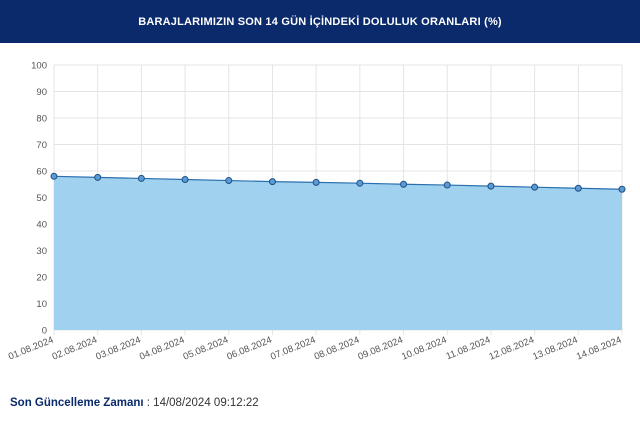  What do you see at coordinates (293, 349) in the screenshot?
I see `x-tick-label: 07.08.2024` at bounding box center [293, 349].